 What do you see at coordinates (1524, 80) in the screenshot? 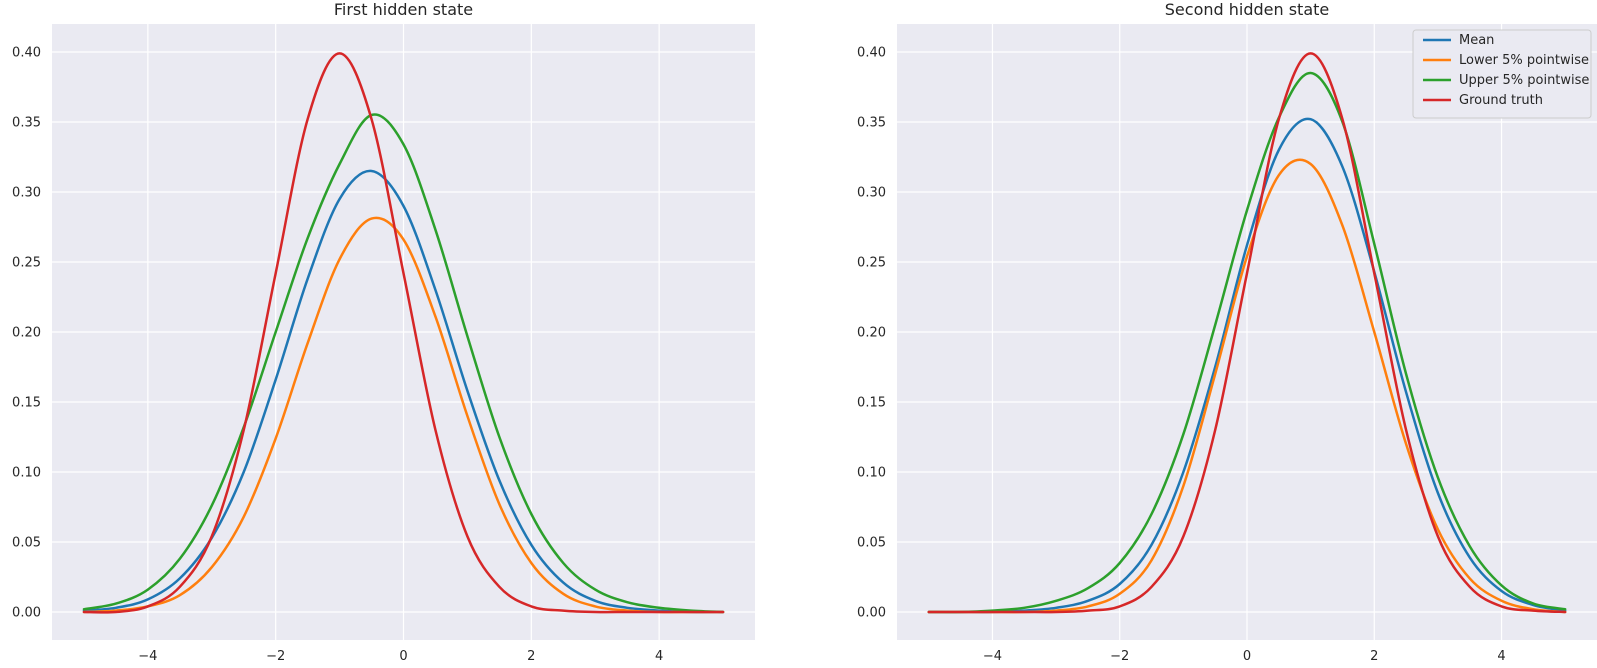
I see `legend-label: Upper 5% pointwise` at bounding box center [1524, 80].